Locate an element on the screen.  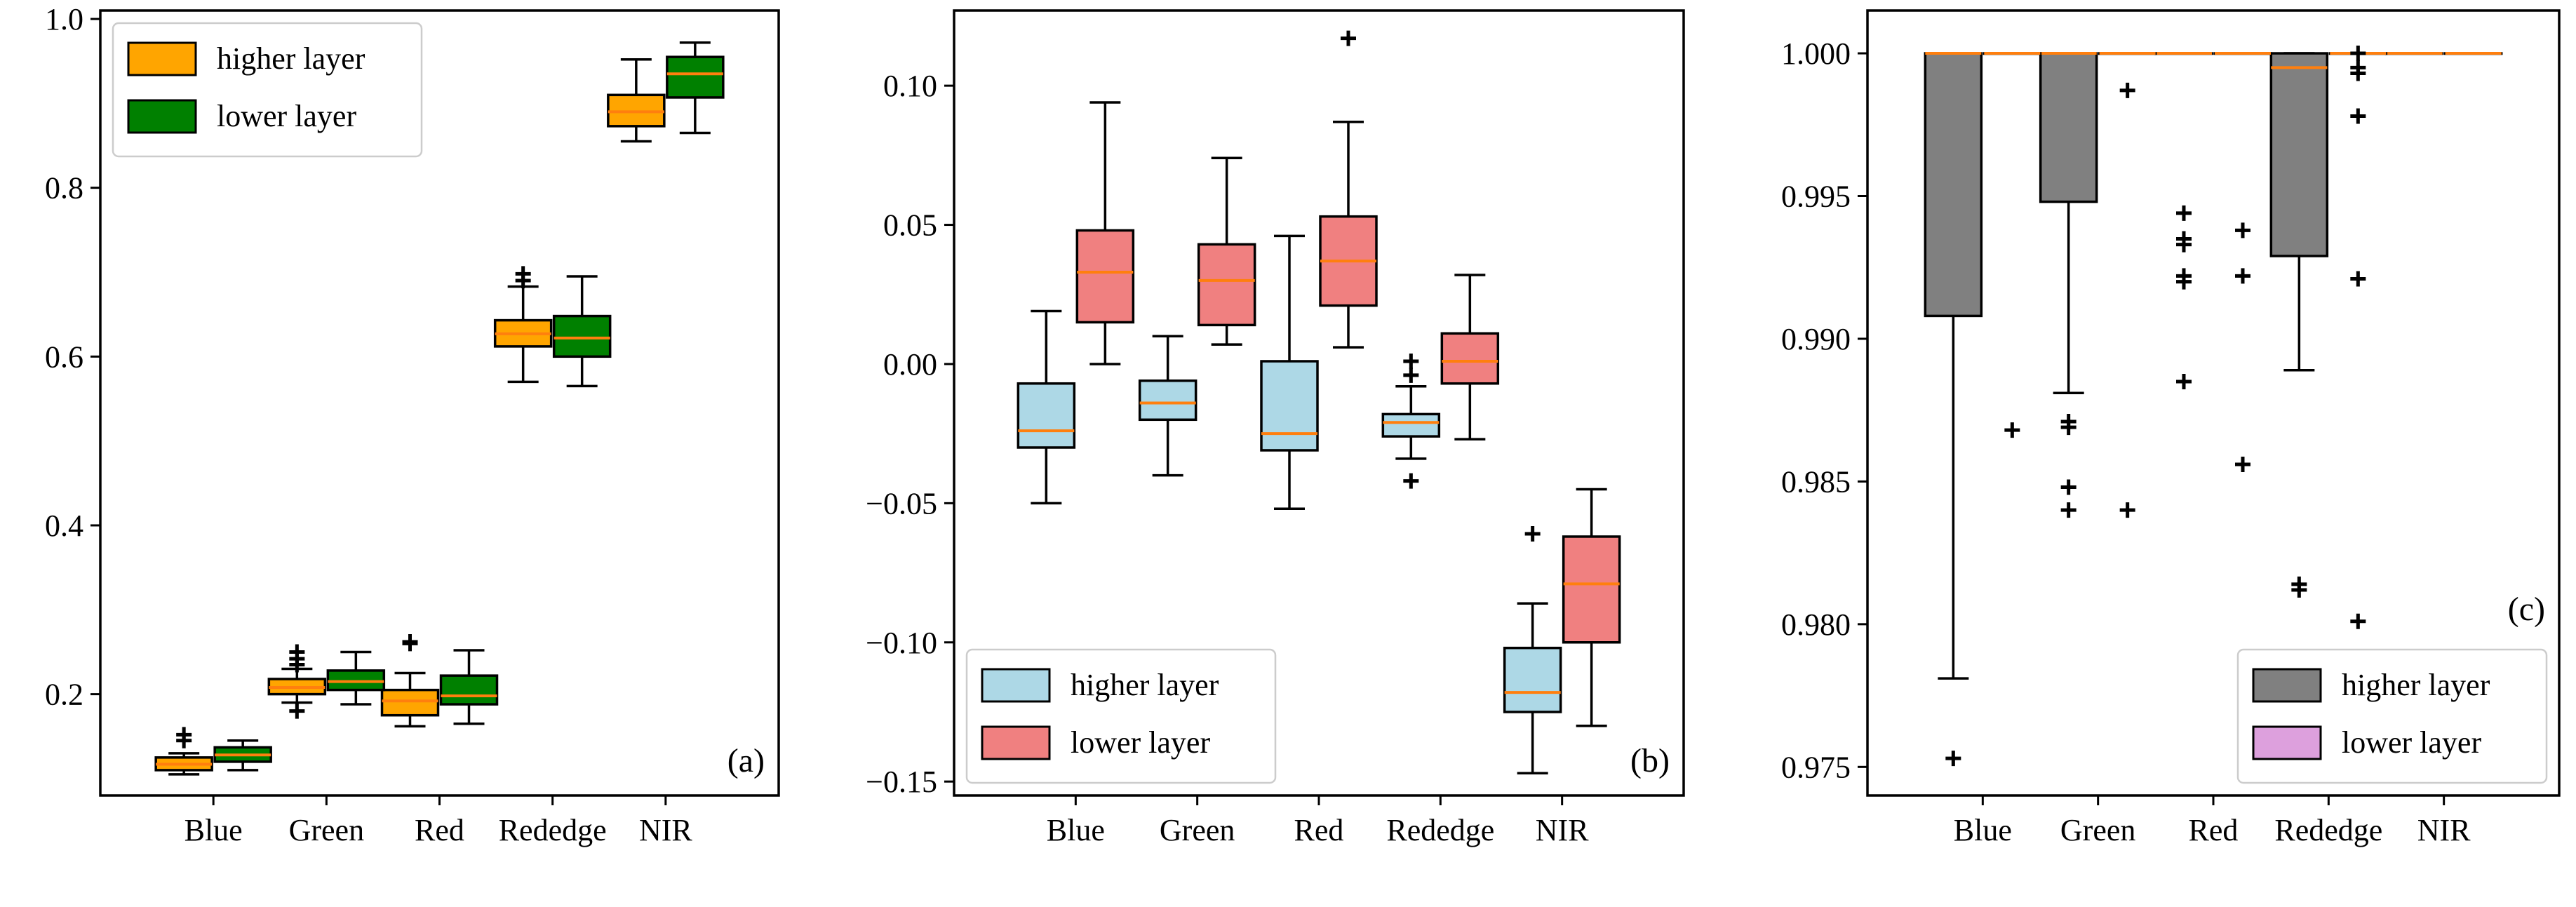
x-tick-label: Blue is located at coordinates (1076, 830).